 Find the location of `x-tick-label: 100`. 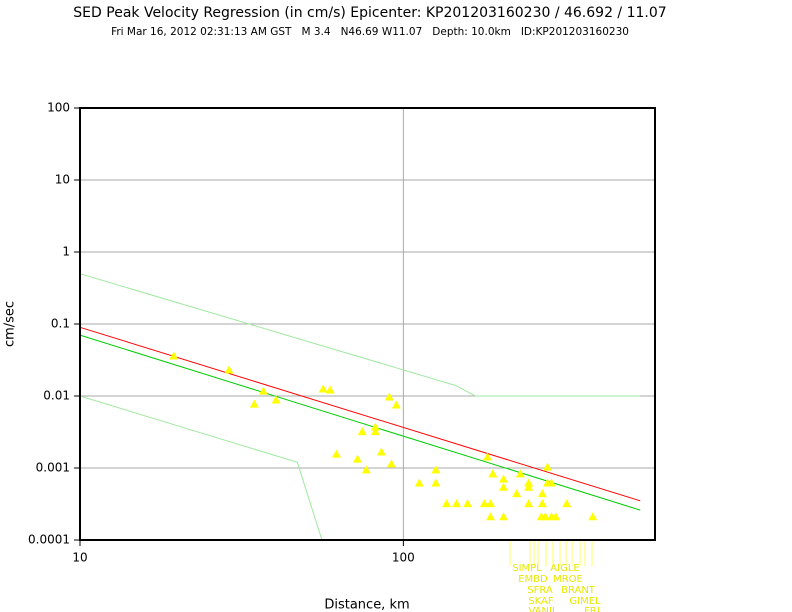

x-tick-label: 100 is located at coordinates (403, 558).